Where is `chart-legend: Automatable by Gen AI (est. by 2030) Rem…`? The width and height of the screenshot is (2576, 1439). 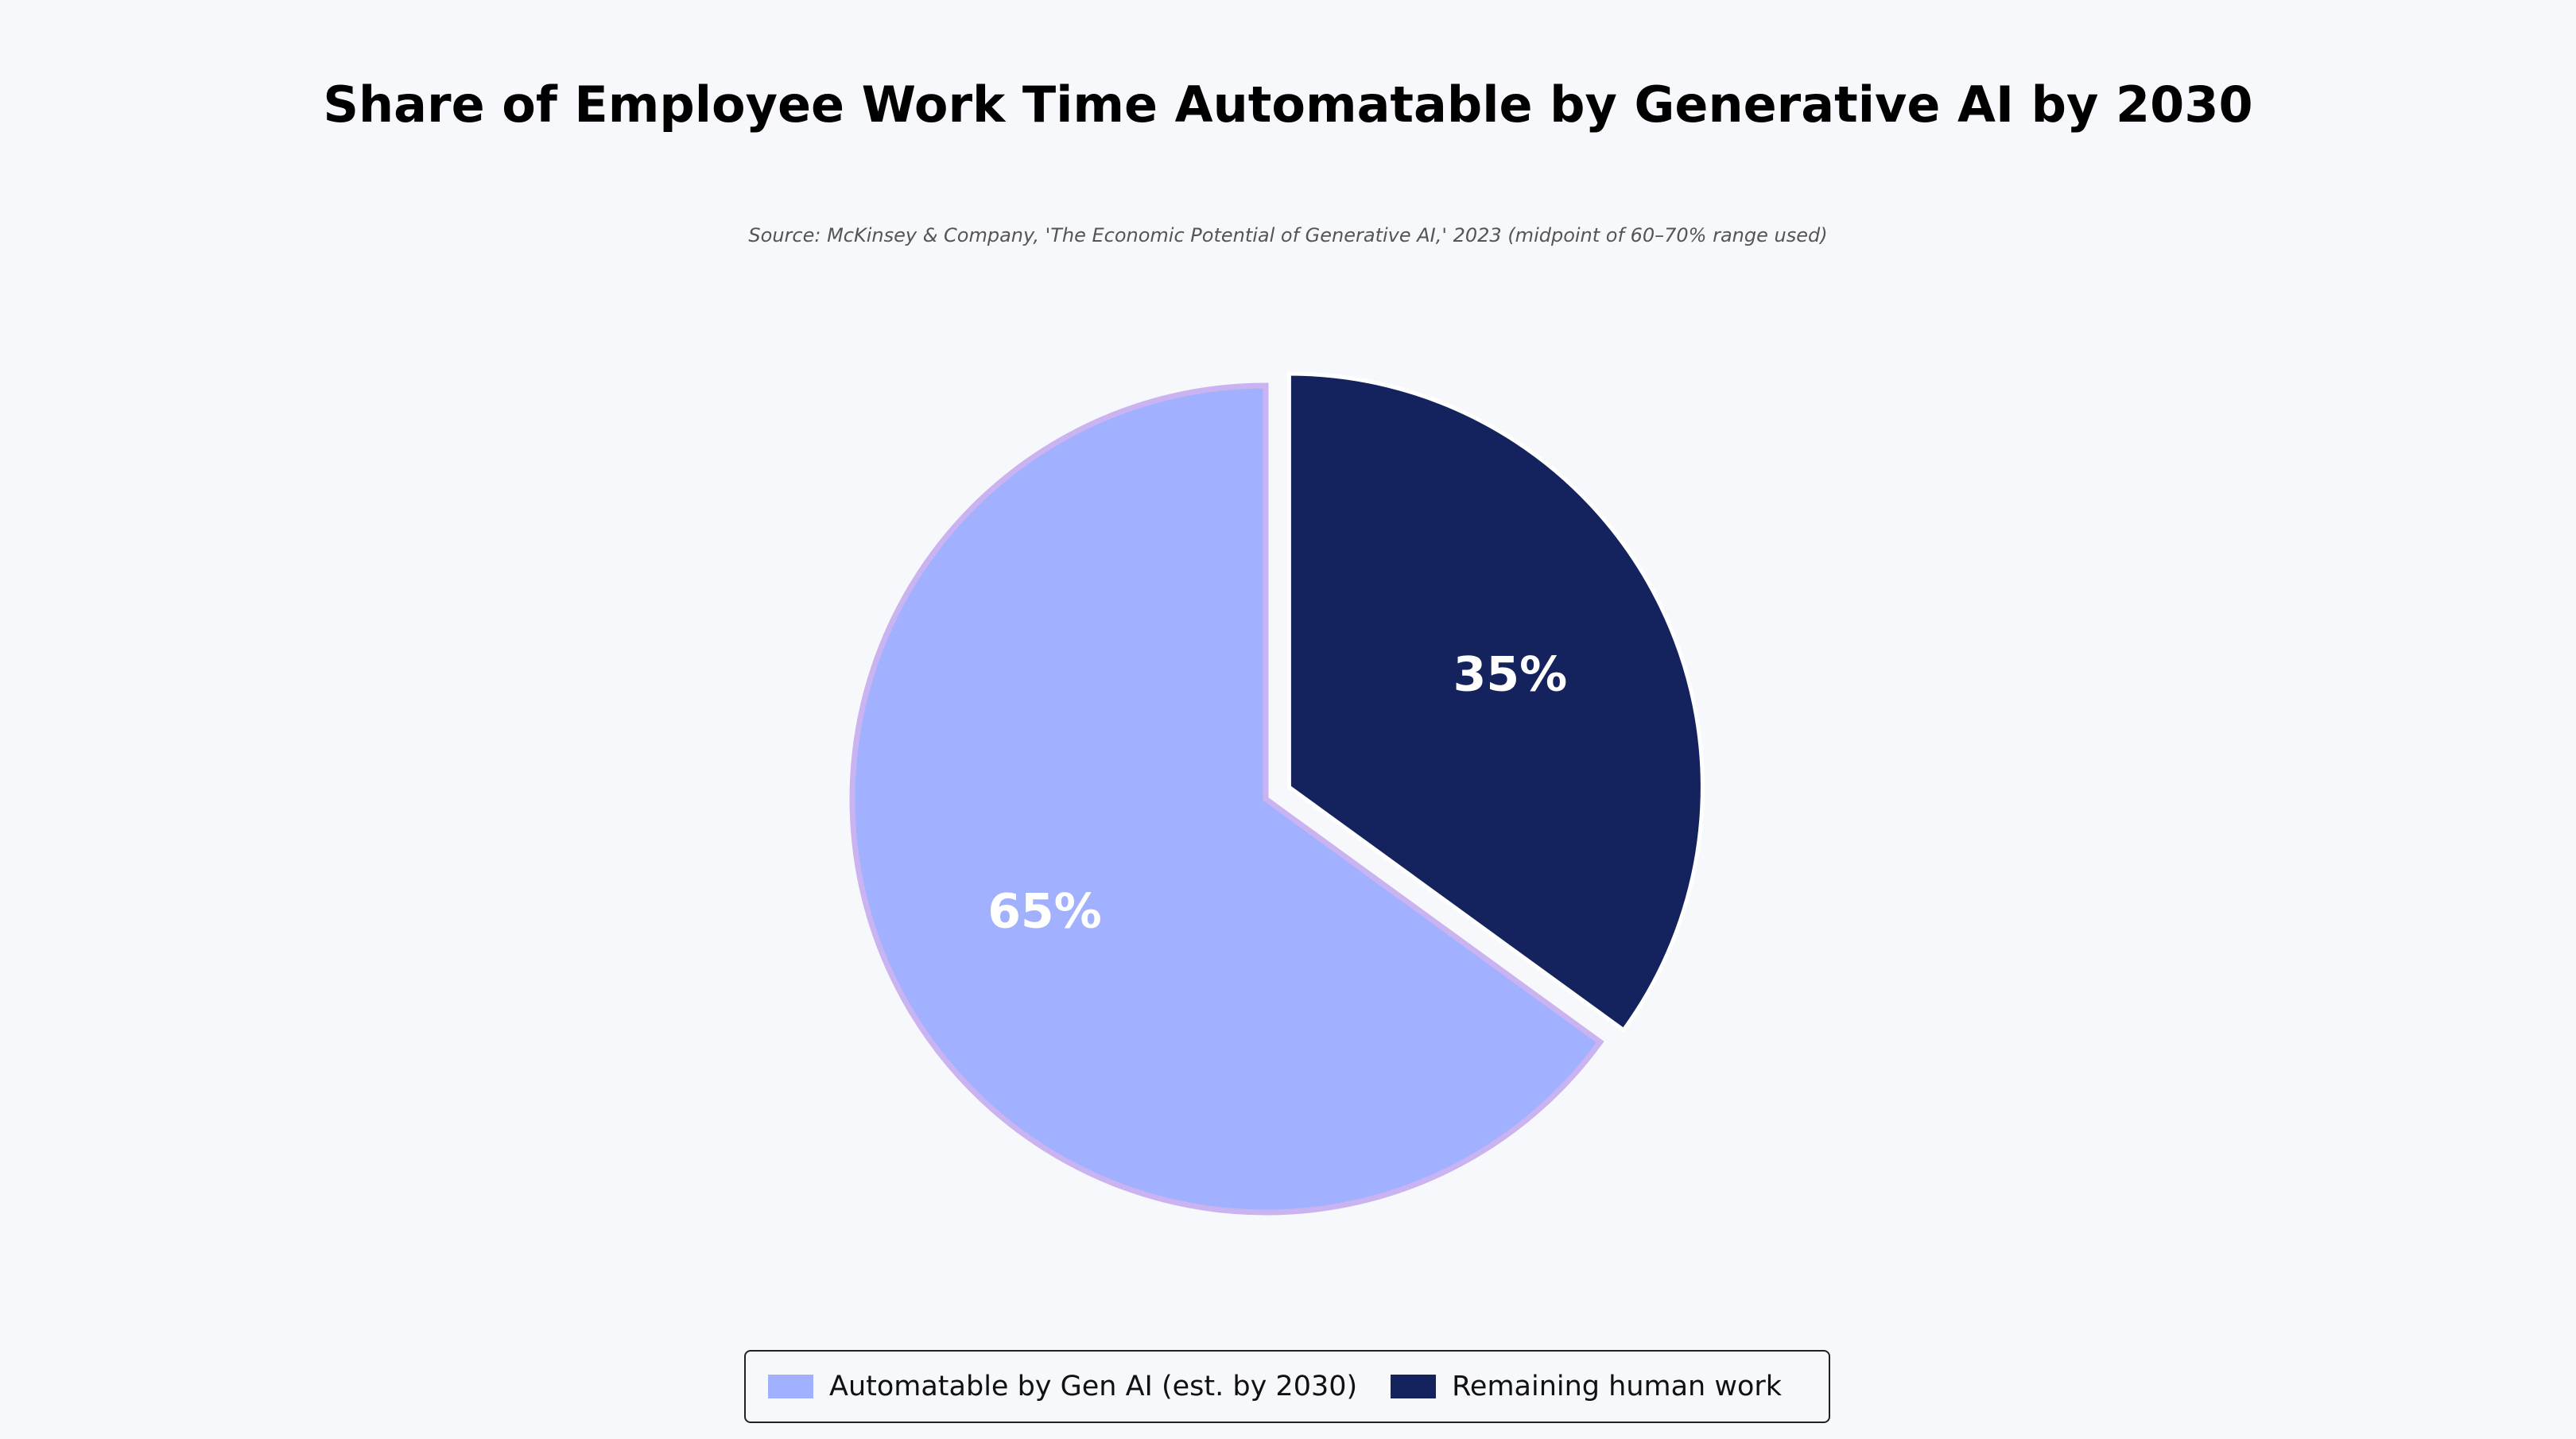
chart-legend: Automatable by Gen AI (est. by 2030) Rem… is located at coordinates (1287, 1386).